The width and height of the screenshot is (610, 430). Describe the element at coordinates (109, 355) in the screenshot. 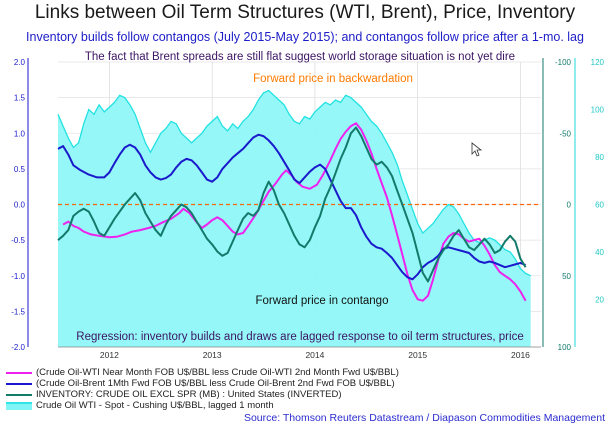

I see `x-tick-label: 2012` at that location.